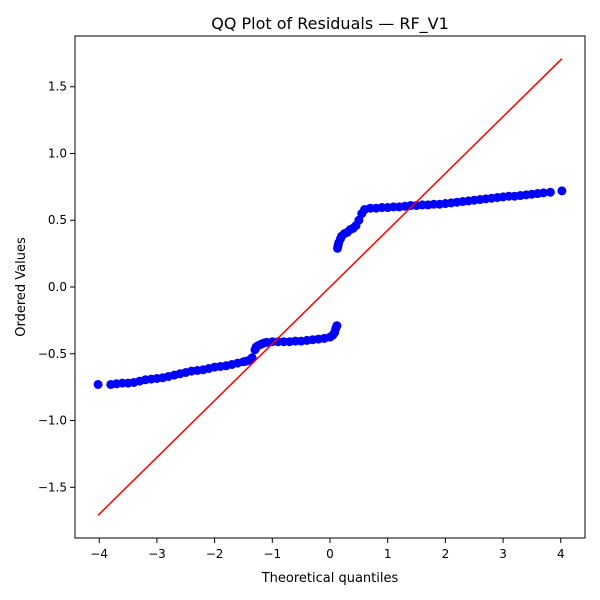 The width and height of the screenshot is (600, 600). Describe the element at coordinates (330, 24) in the screenshot. I see `chart-title: QQ Plot of Residuals — RF_V1` at that location.